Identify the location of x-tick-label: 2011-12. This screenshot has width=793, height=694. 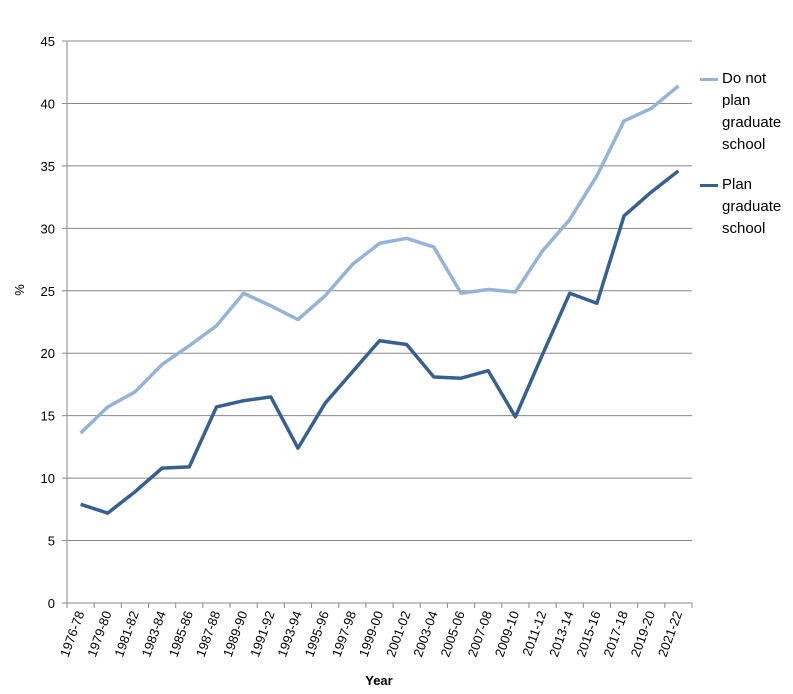
(534, 633).